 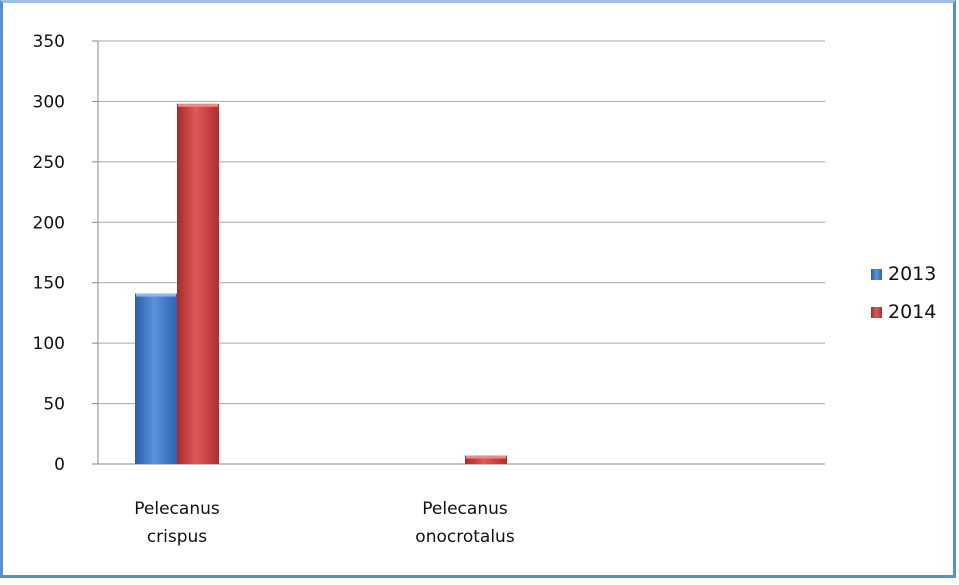 I want to click on y-tick-label-350: 350, so click(x=49, y=42).